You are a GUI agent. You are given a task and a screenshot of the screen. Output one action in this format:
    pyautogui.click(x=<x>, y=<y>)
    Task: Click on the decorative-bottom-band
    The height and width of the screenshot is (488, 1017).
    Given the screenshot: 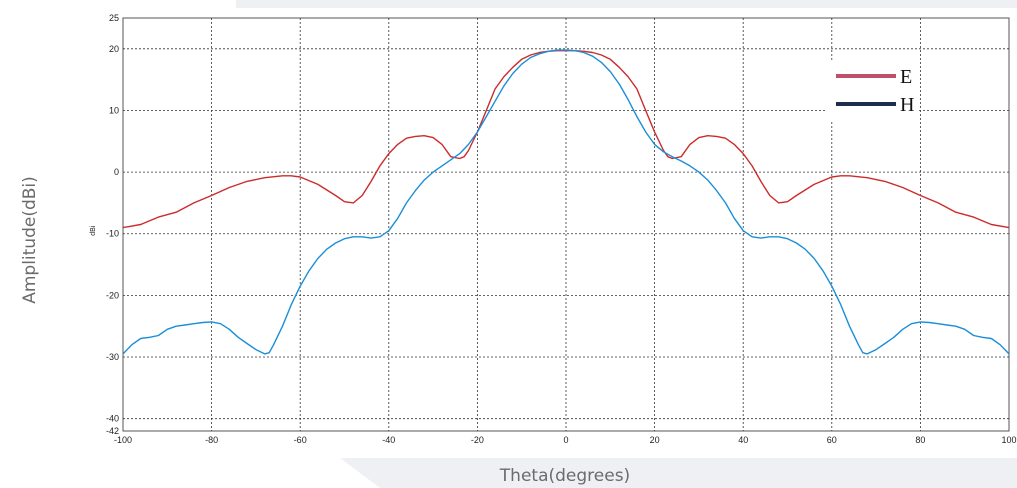 What is the action you would take?
    pyautogui.click(x=678, y=473)
    